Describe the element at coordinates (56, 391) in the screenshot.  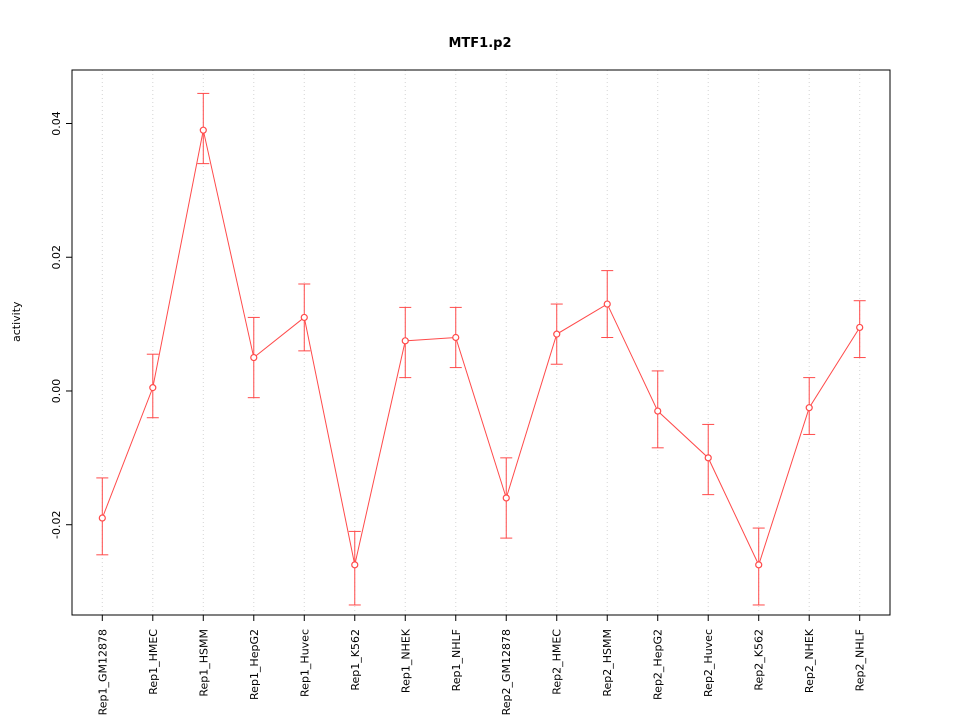
I see `y-tick-label: 0.00` at that location.